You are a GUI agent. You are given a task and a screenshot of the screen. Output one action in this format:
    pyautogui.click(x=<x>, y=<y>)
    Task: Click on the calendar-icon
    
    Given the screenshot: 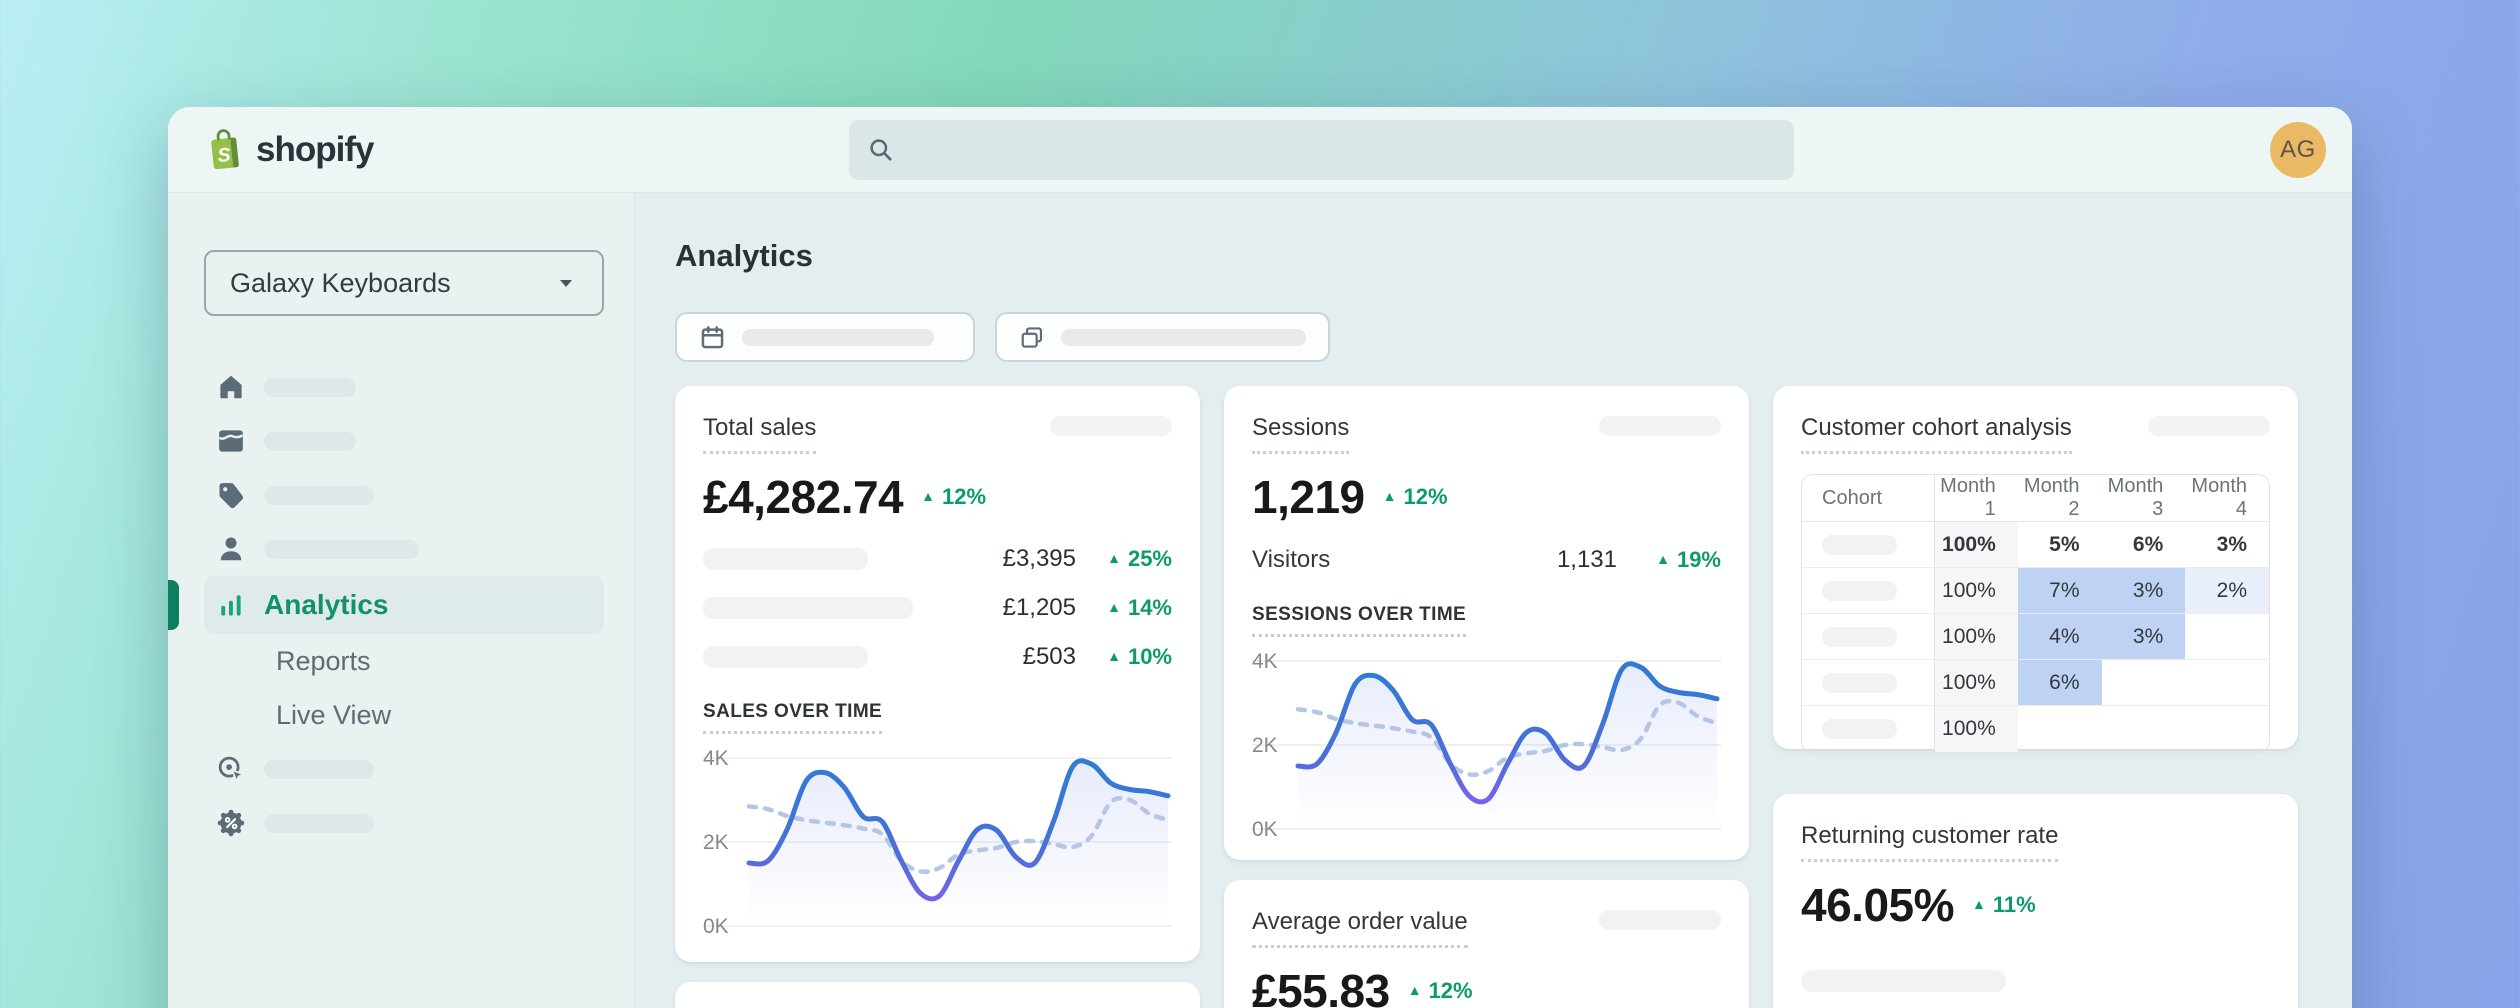 What is the action you would take?
    pyautogui.click(x=712, y=336)
    